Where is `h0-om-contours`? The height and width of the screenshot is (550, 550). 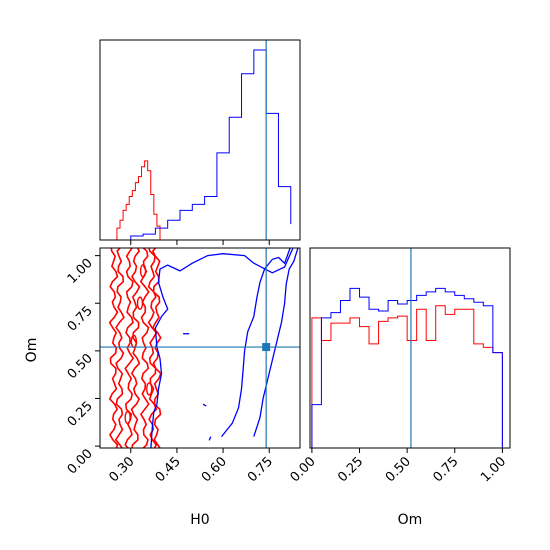 h0-om-contours is located at coordinates (203, 348).